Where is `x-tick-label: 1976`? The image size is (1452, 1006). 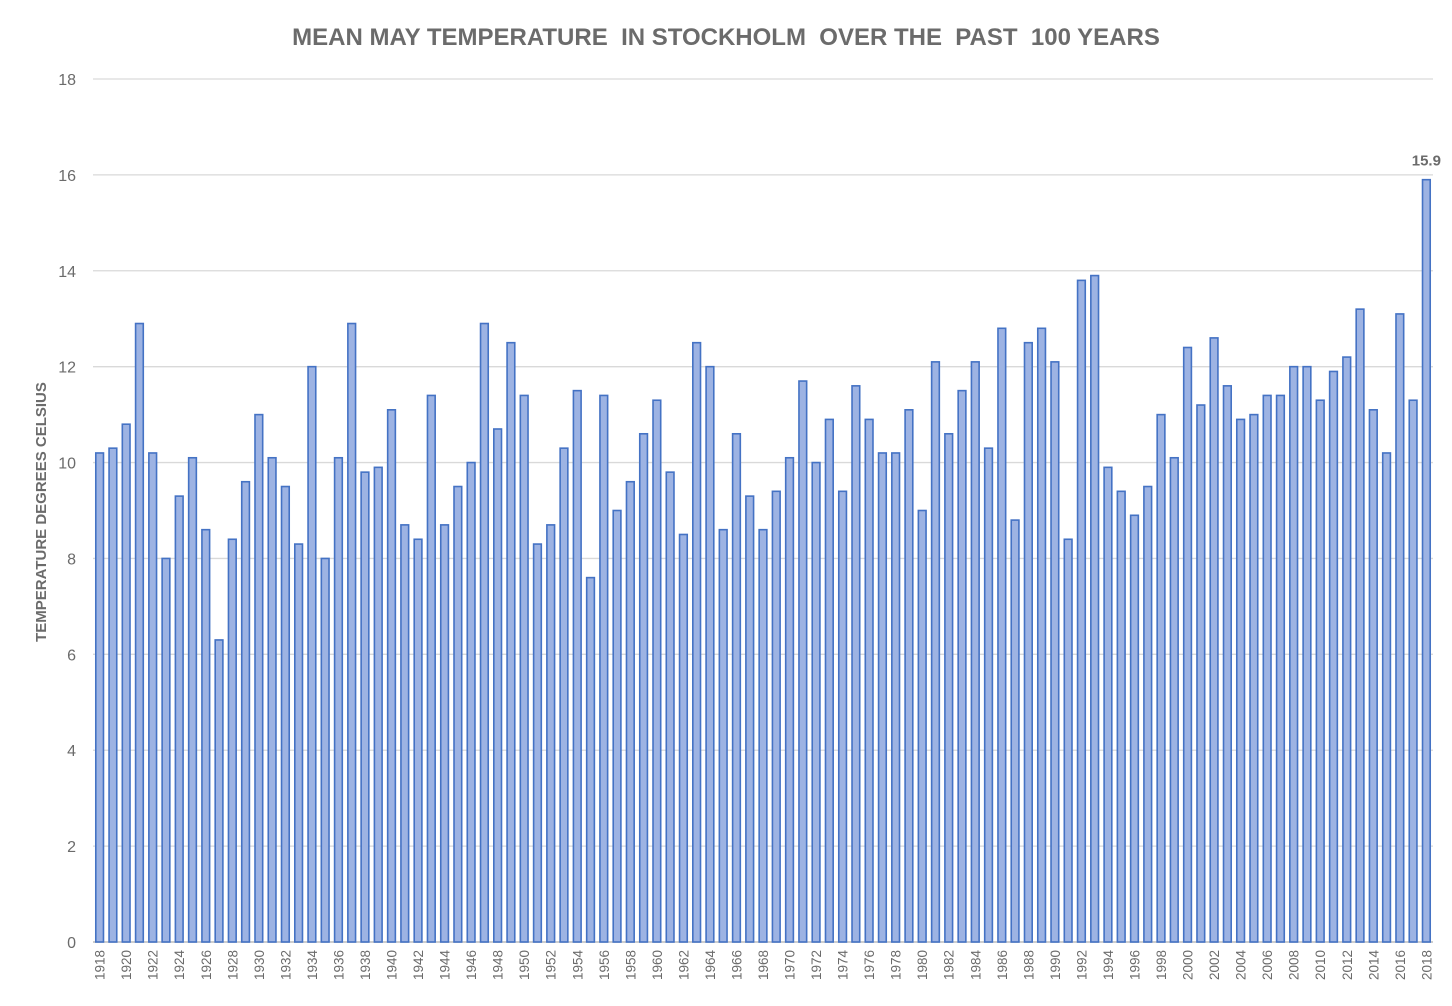
x-tick-label: 1976 is located at coordinates (869, 965).